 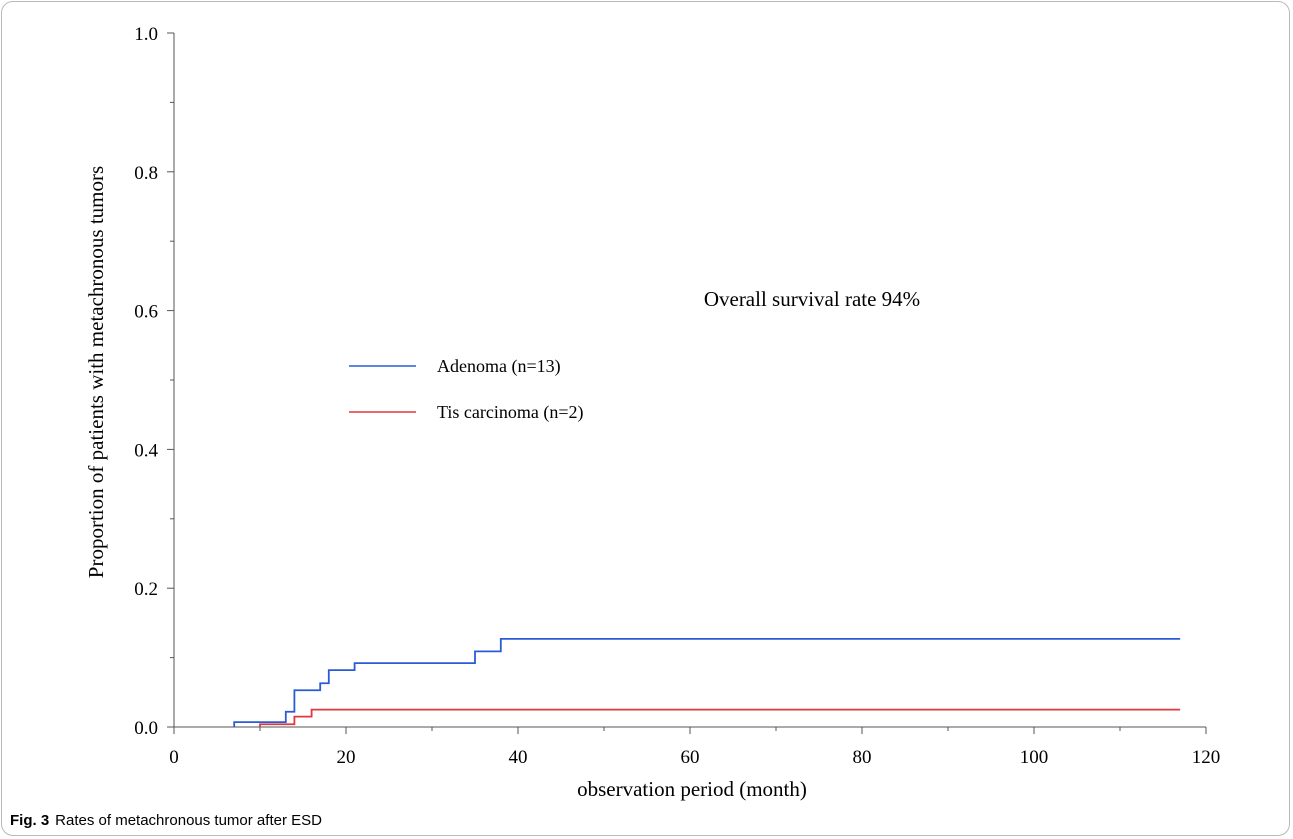 What do you see at coordinates (146, 450) in the screenshot?
I see `y-tick-label: 0.4` at bounding box center [146, 450].